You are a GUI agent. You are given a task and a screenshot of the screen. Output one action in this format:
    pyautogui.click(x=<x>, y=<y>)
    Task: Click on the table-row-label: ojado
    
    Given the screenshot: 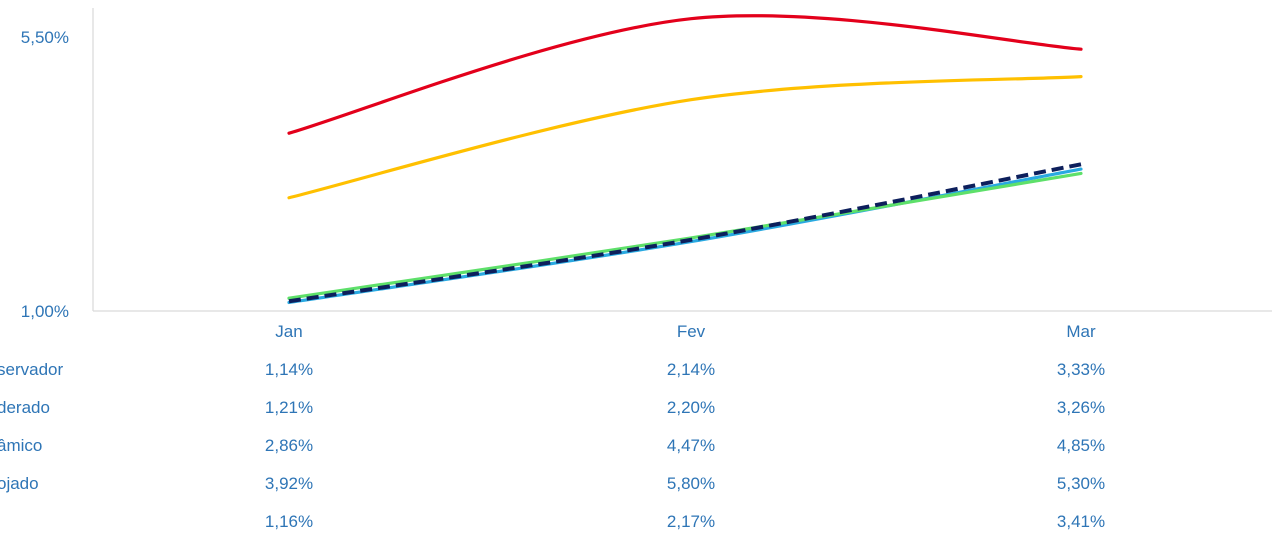 What is the action you would take?
    pyautogui.click(x=19, y=483)
    